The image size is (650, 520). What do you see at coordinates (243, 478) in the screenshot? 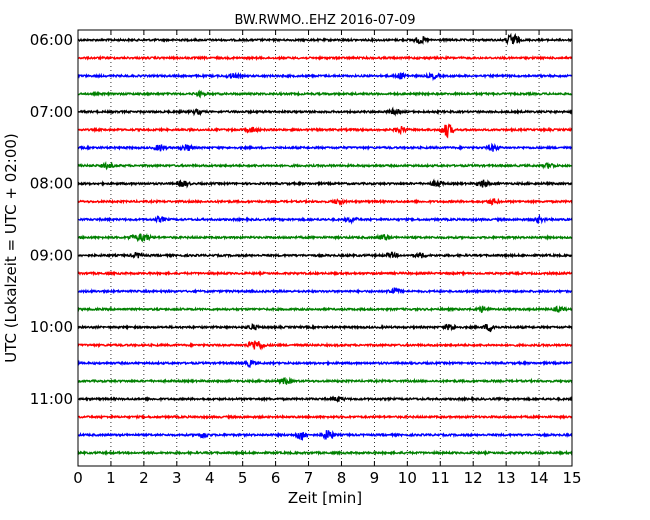
I see `x-tick-label: 5` at bounding box center [243, 478].